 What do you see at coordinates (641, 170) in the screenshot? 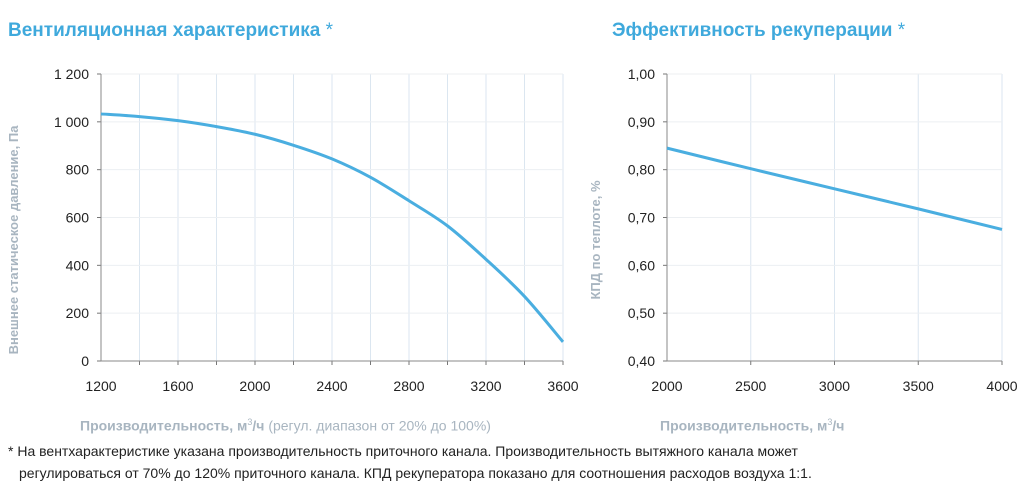
I see `y-tick-label: 0,80` at bounding box center [641, 170].